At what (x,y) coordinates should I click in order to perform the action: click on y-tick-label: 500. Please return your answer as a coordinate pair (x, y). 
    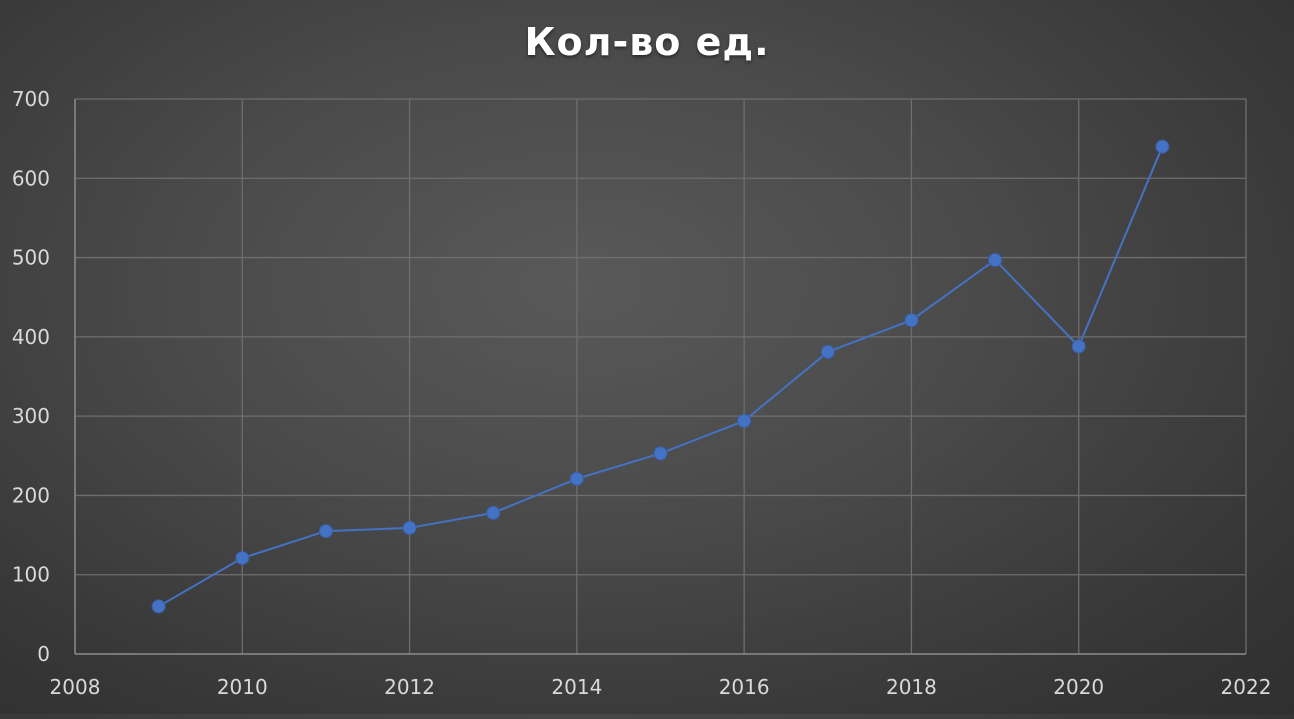
    Looking at the image, I should click on (31, 258).